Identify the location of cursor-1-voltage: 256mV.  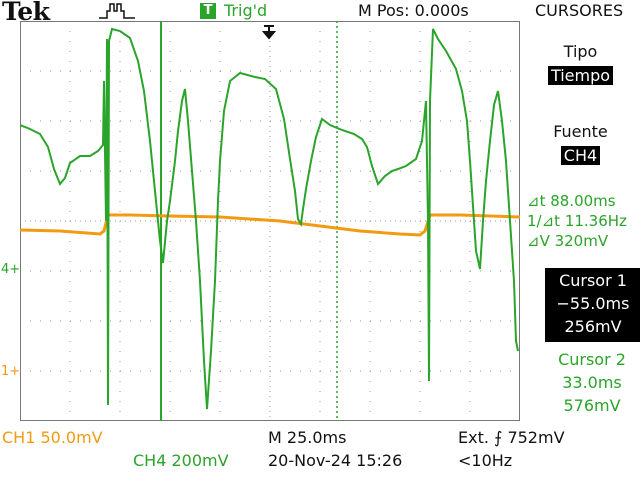
(593, 326).